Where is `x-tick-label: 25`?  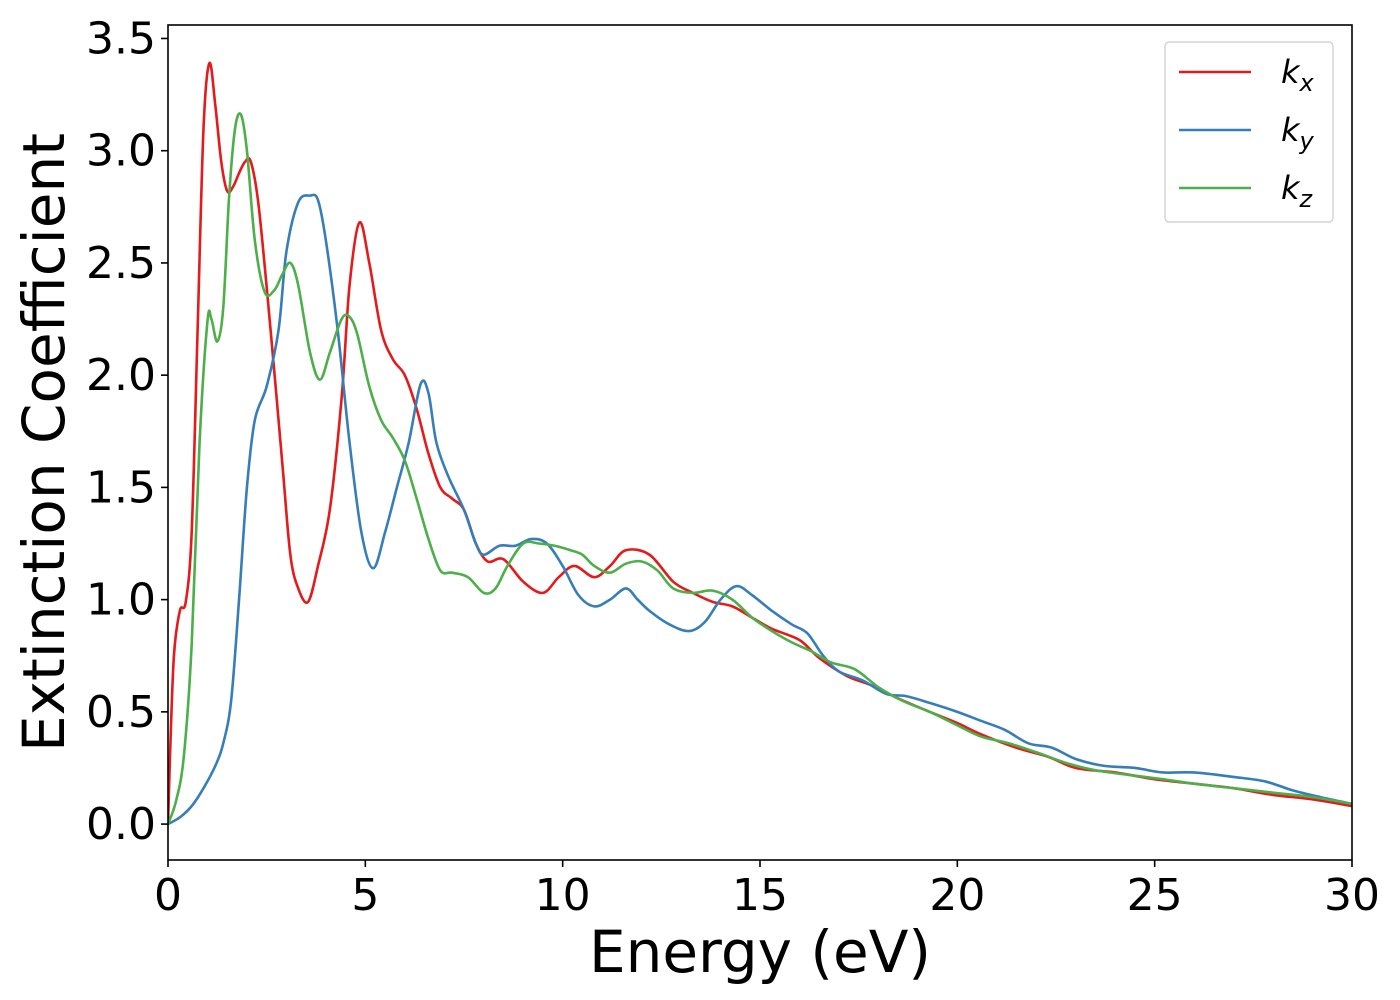 x-tick-label: 25 is located at coordinates (1155, 895).